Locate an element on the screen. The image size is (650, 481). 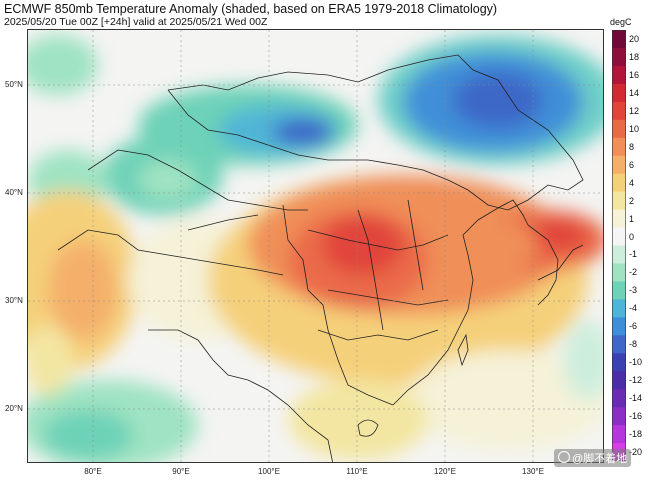
lon-label-100e: 100°E is located at coordinates (269, 471).